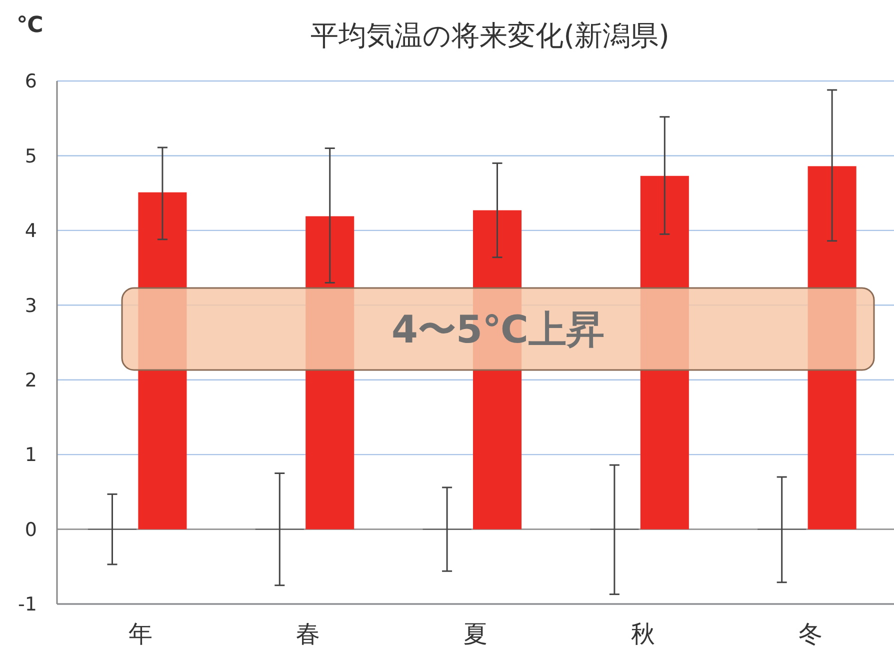 The height and width of the screenshot is (657, 894). What do you see at coordinates (30, 81) in the screenshot?
I see `y-tick-label: 6` at bounding box center [30, 81].